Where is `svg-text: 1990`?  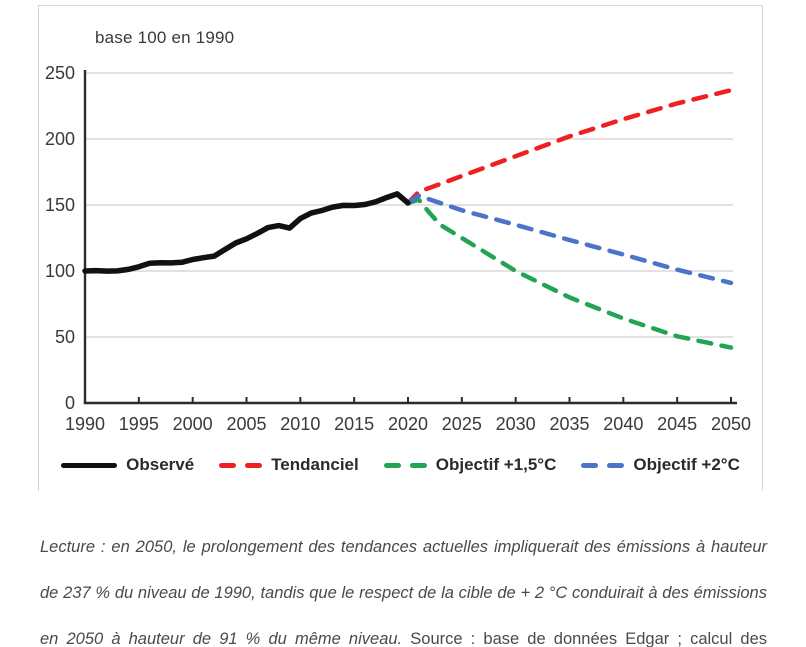
svg-text: 1990 is located at coordinates (85, 424).